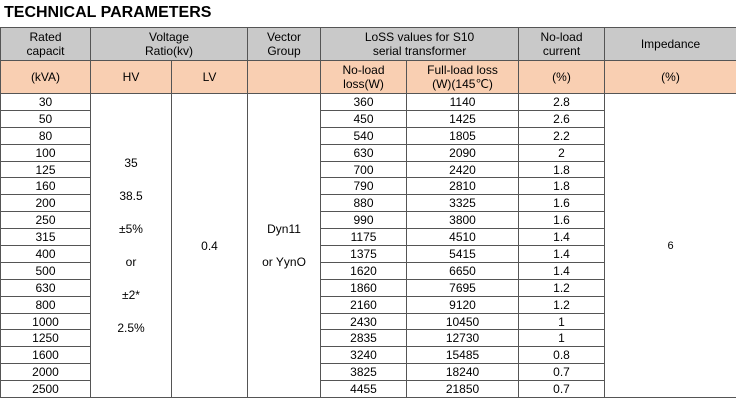 Image resolution: width=736 pixels, height=400 pixels. Describe the element at coordinates (45, 135) in the screenshot. I see `data-cell: 80` at that location.